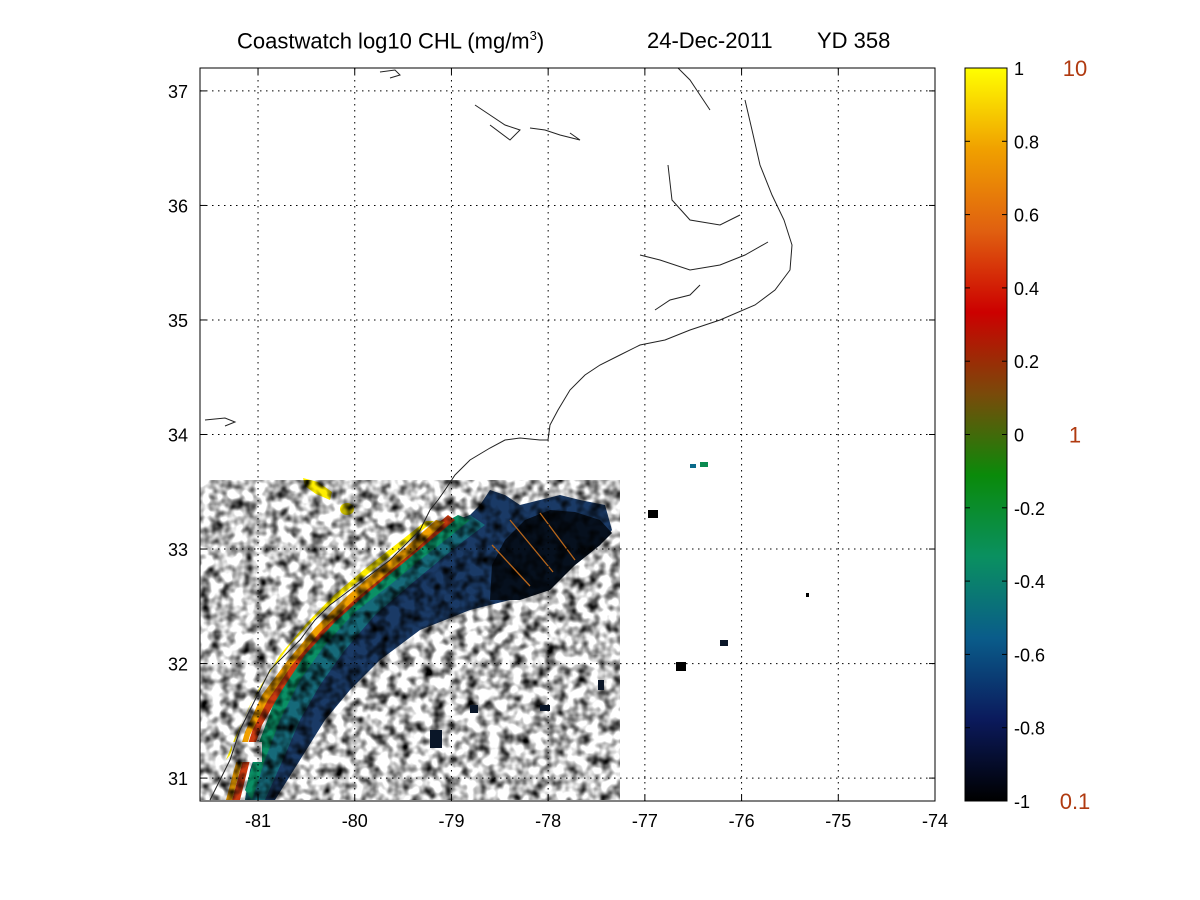  Describe the element at coordinates (1019, 69) in the screenshot. I see `colorbar-tick-label: 1` at that location.